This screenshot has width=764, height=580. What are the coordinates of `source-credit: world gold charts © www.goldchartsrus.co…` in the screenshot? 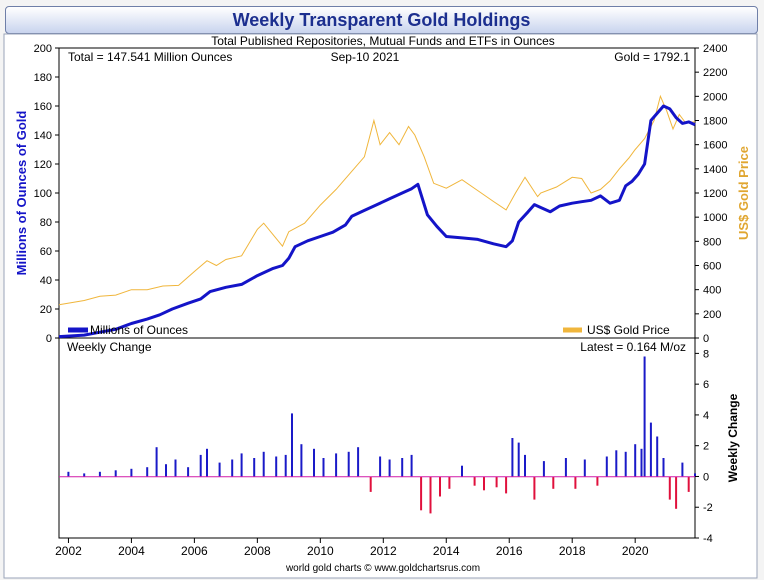 It's located at (382, 568).